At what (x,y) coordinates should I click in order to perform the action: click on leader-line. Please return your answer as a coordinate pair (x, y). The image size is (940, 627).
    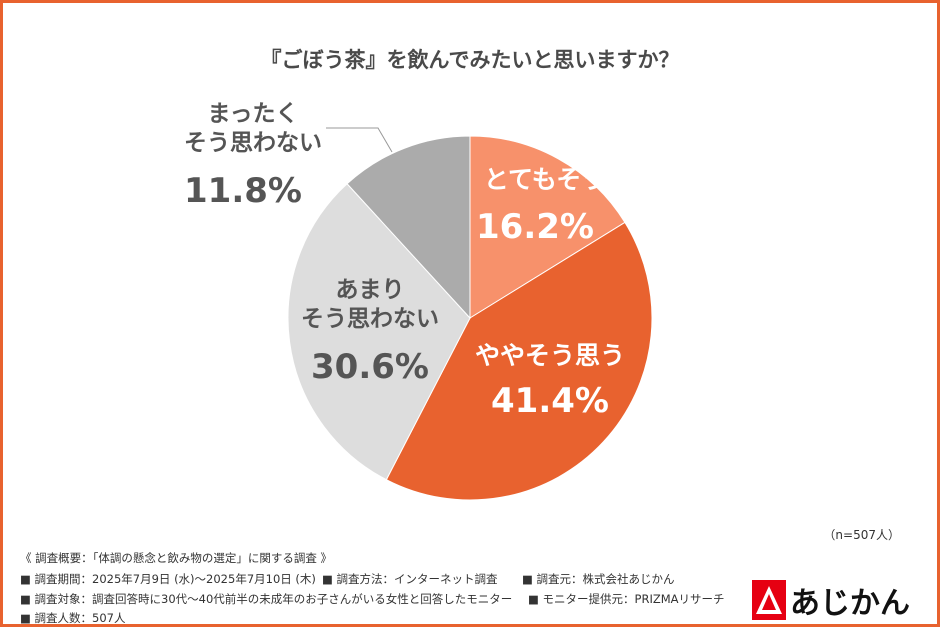
    Looking at the image, I should click on (359, 140).